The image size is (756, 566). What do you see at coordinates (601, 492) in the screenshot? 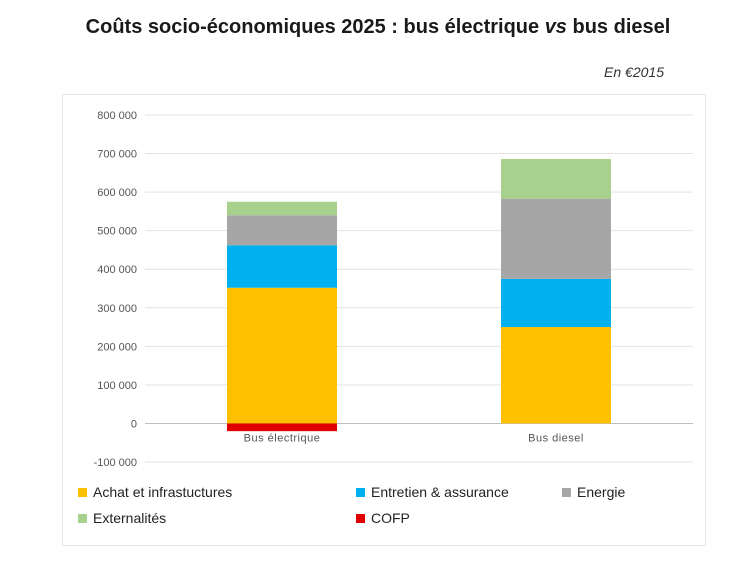
I see `legend-label: Energie` at bounding box center [601, 492].